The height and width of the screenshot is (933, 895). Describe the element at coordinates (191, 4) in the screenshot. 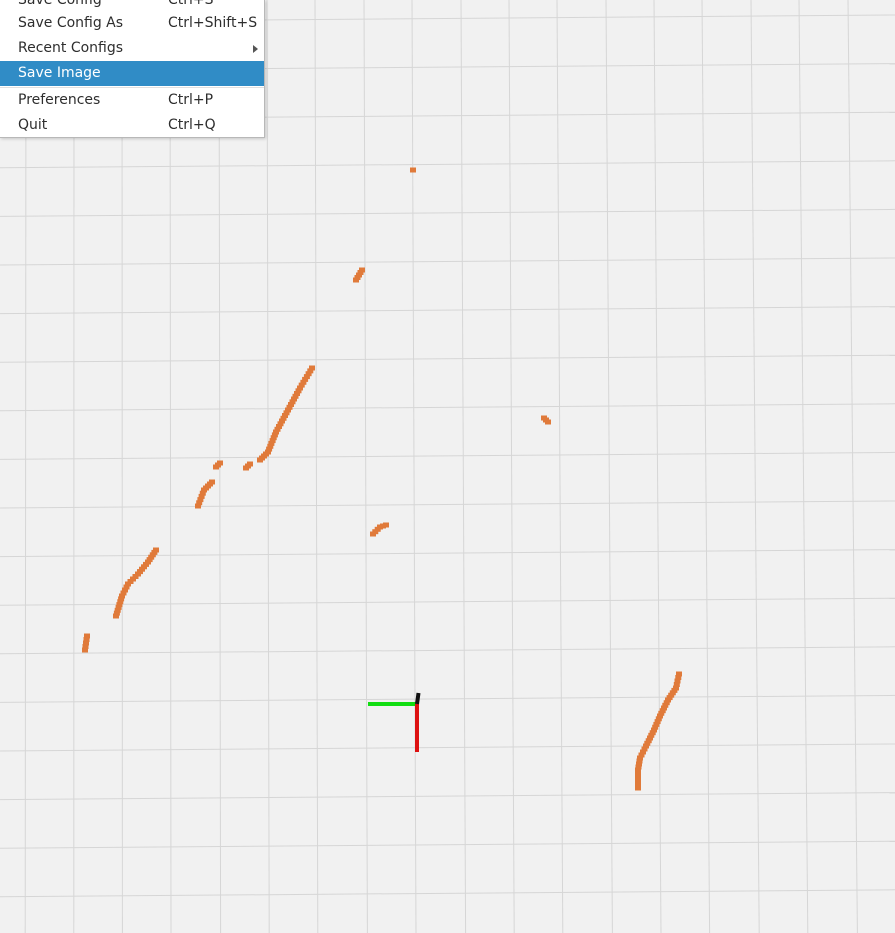

I see `menu-item-shortcut: Ctrl+S` at that location.